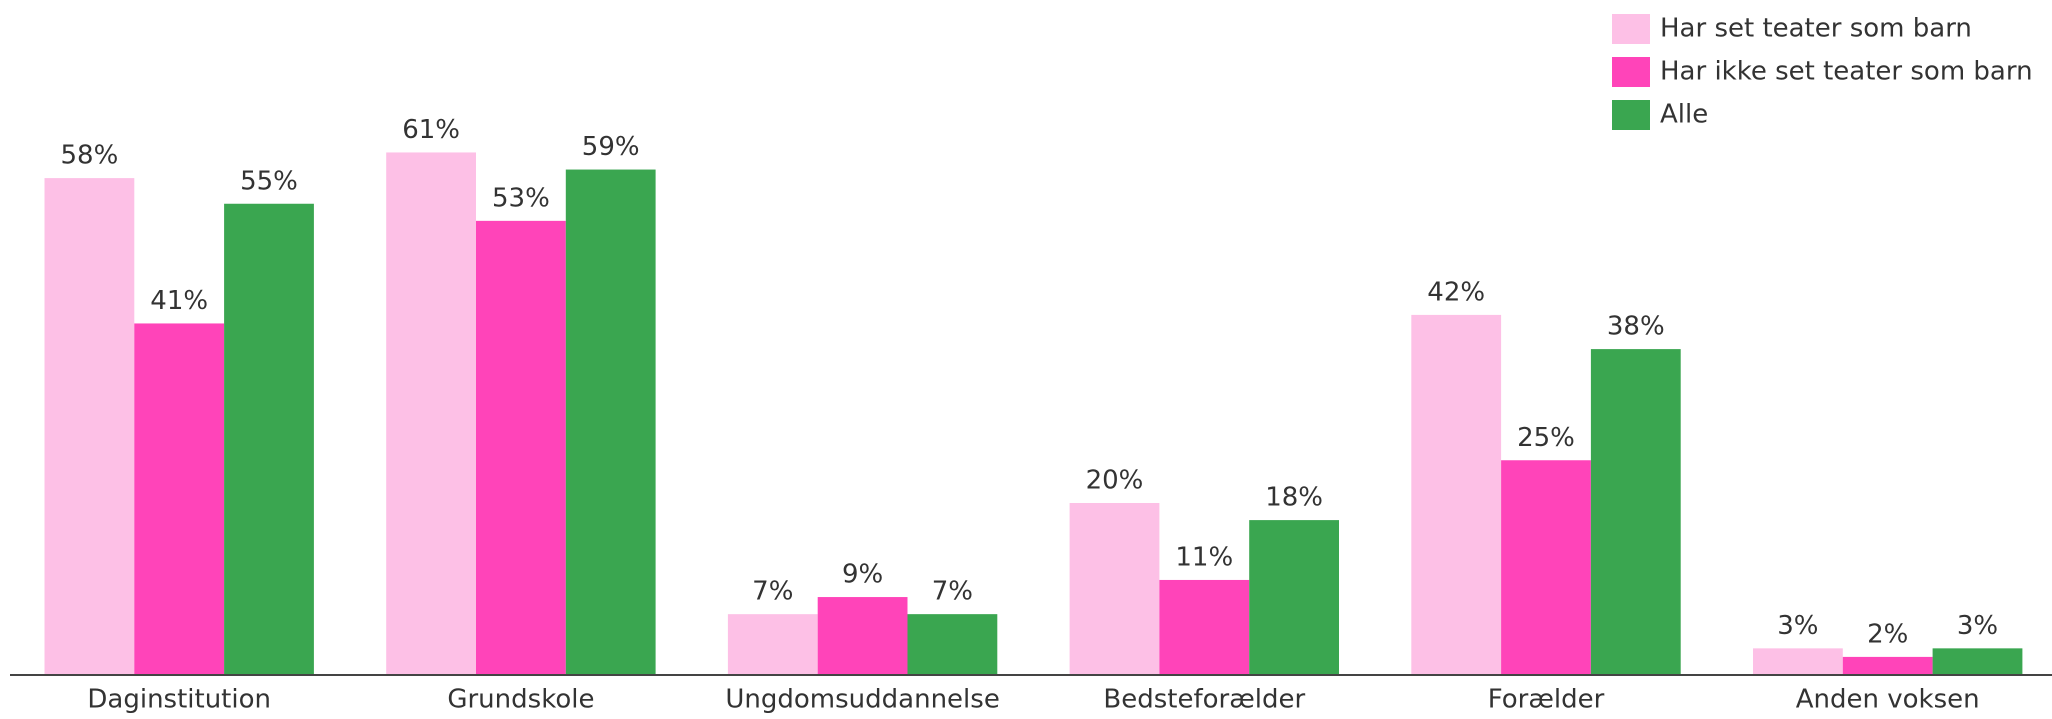  Describe the element at coordinates (1115, 481) in the screenshot. I see `value-label: 20%` at that location.